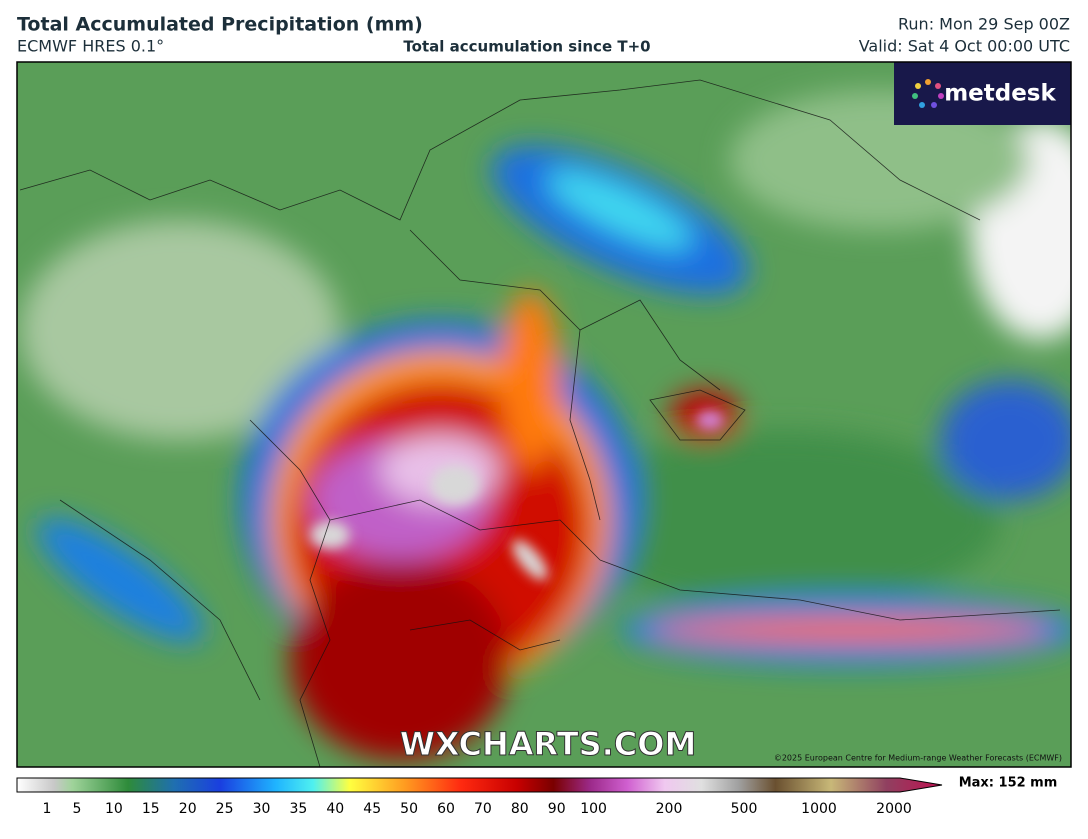 The width and height of the screenshot is (1088, 839). Describe the element at coordinates (964, 46) in the screenshot. I see `valid-time: Valid: Sat 4 Oct 00:00 UTC` at that location.